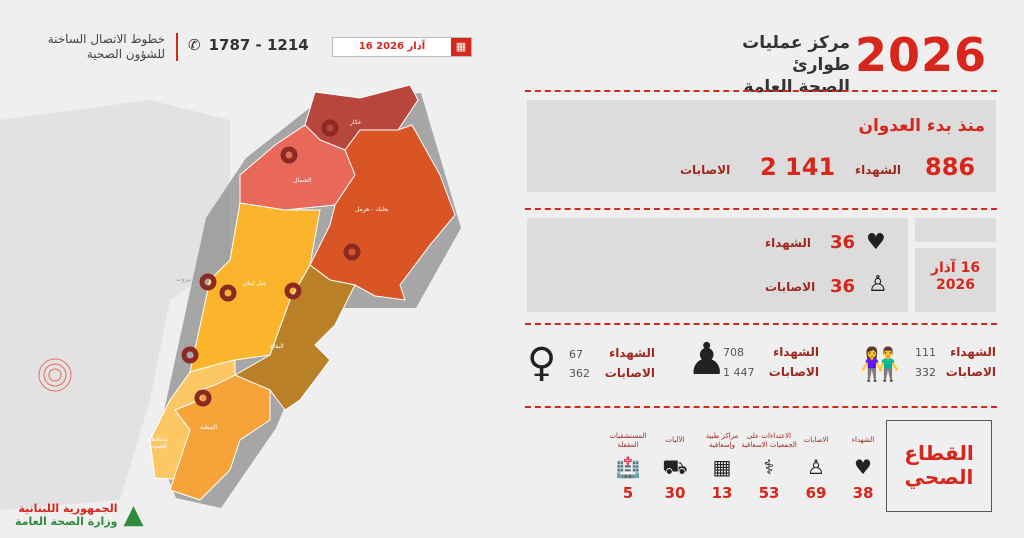  I want to click on men-martyrs: 708, so click(733, 352).